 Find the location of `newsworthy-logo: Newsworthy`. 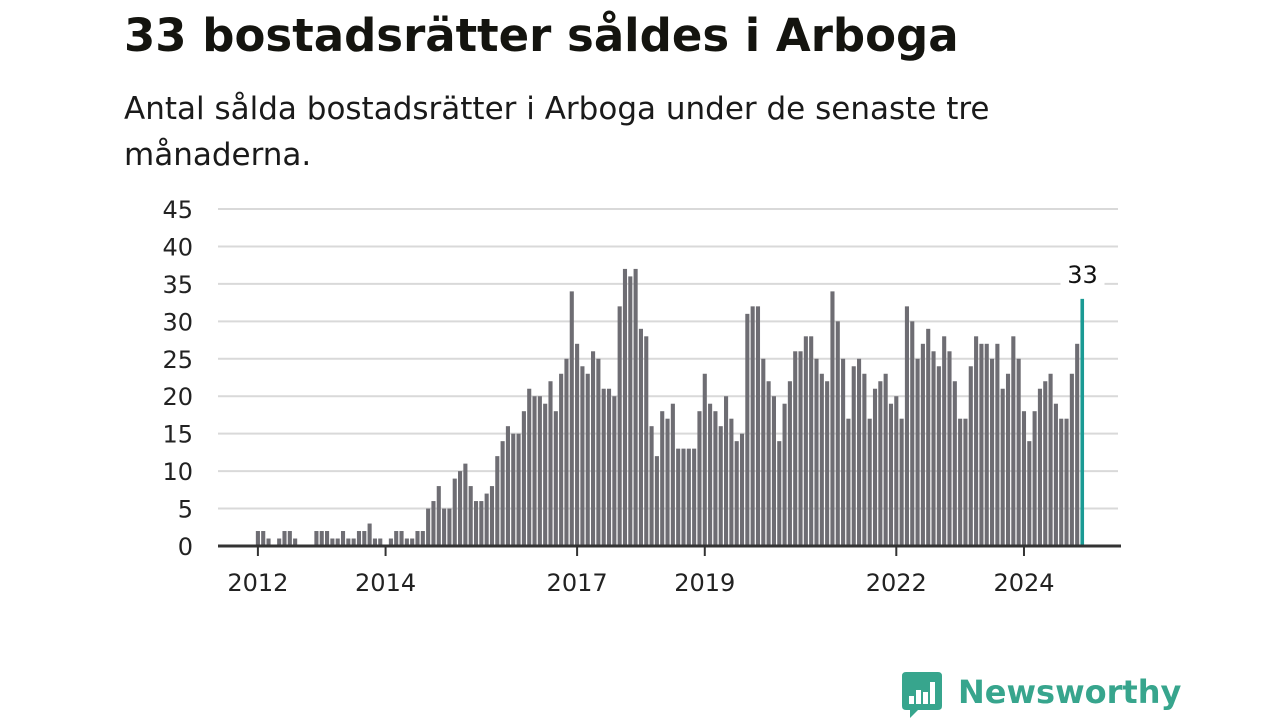

newsworthy-logo: Newsworthy is located at coordinates (1041, 693).